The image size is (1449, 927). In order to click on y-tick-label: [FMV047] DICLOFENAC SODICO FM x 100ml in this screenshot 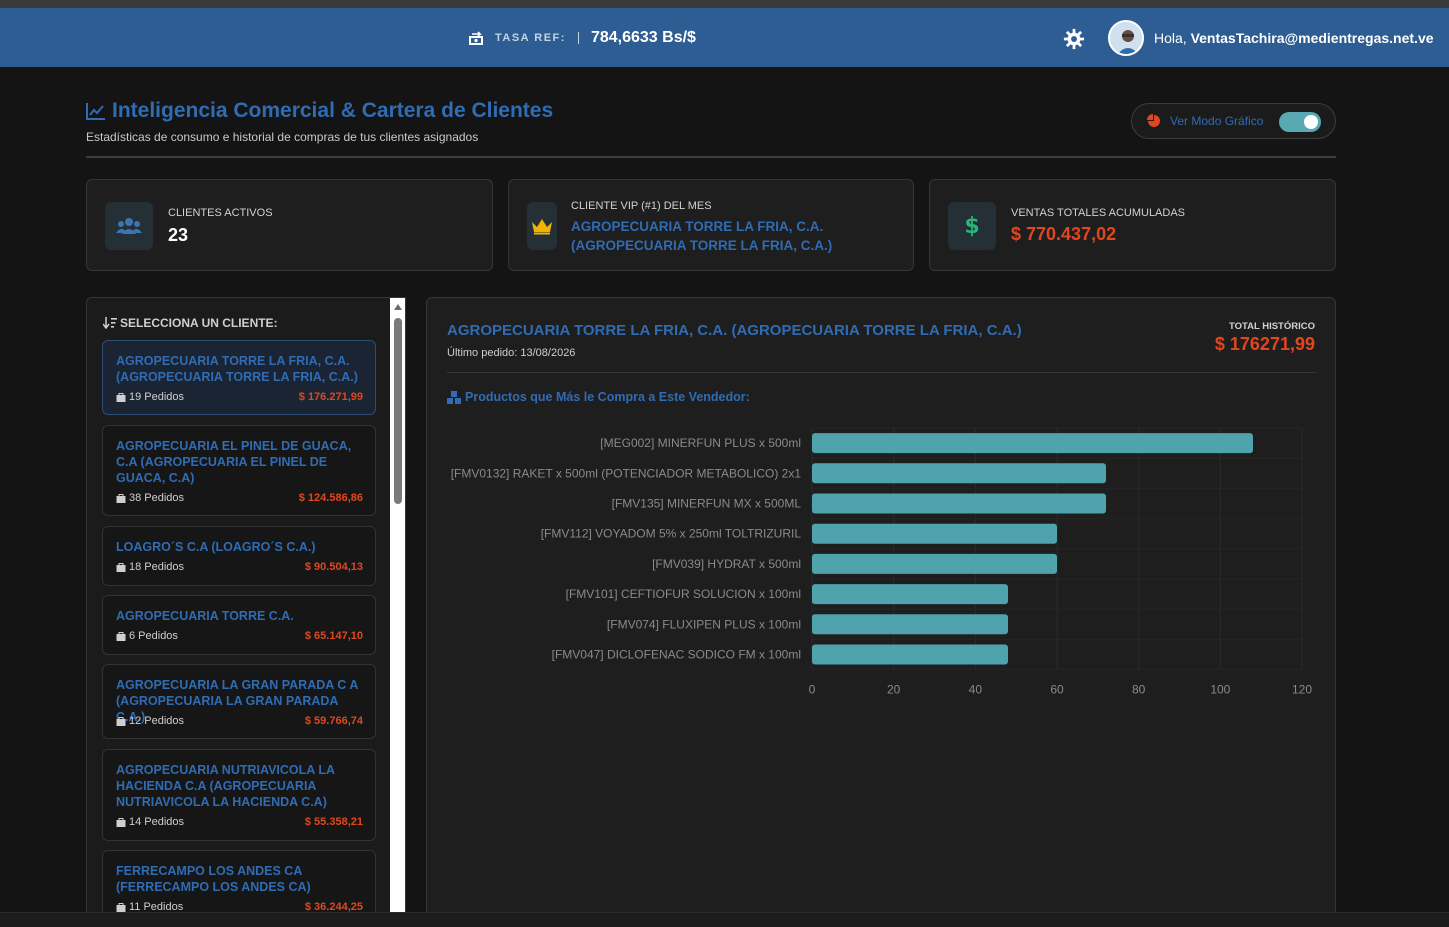, I will do `click(676, 655)`.